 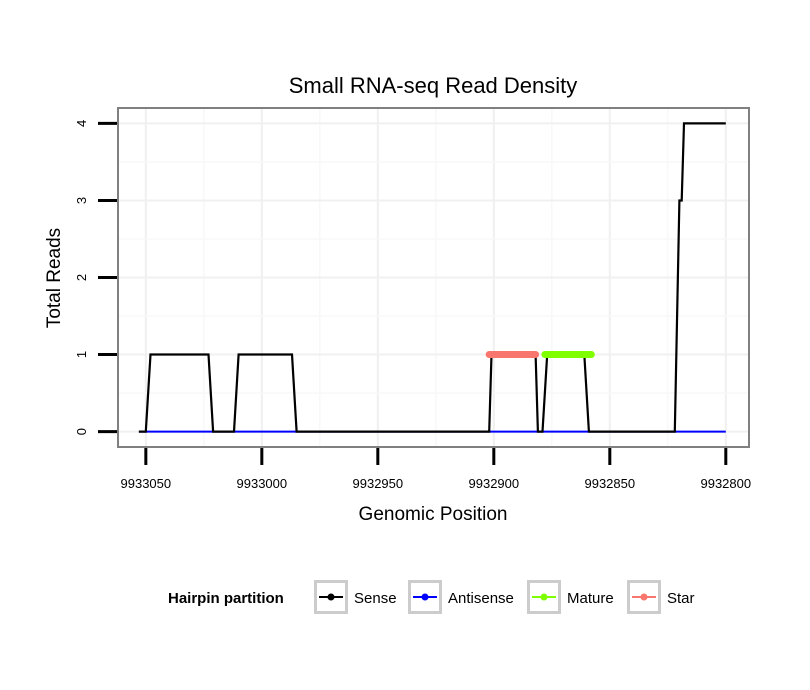 I want to click on x-tick-label: 9933000, so click(x=262, y=483).